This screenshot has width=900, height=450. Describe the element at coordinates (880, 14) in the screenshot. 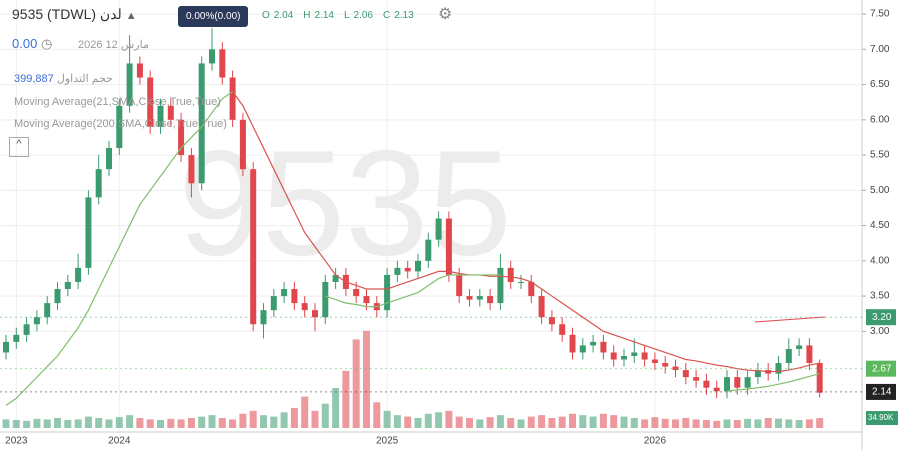

I see `y-tick-label: 7.50` at that location.